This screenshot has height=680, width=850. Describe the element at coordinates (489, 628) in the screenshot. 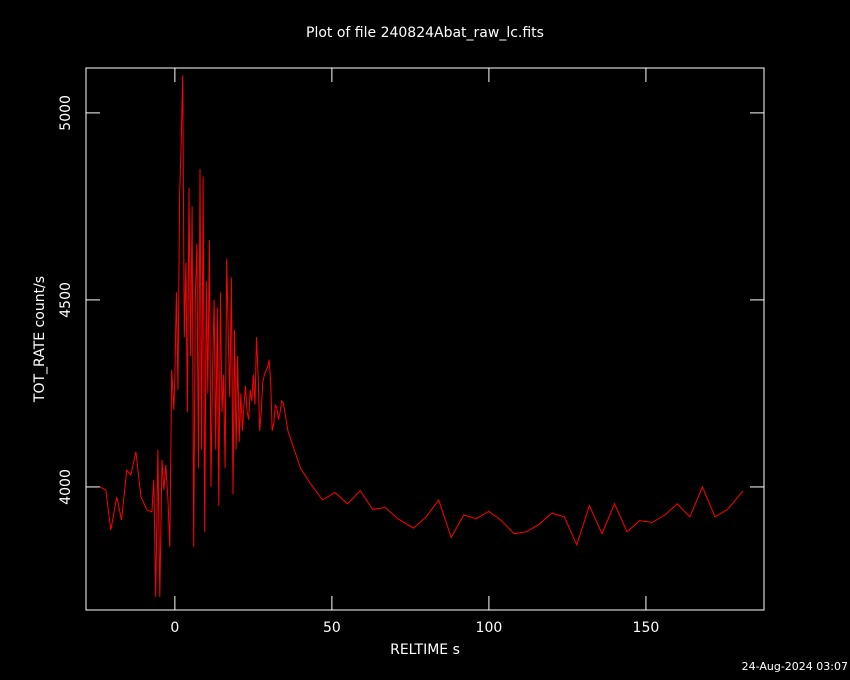

I see `x-tick-label: 100` at that location.